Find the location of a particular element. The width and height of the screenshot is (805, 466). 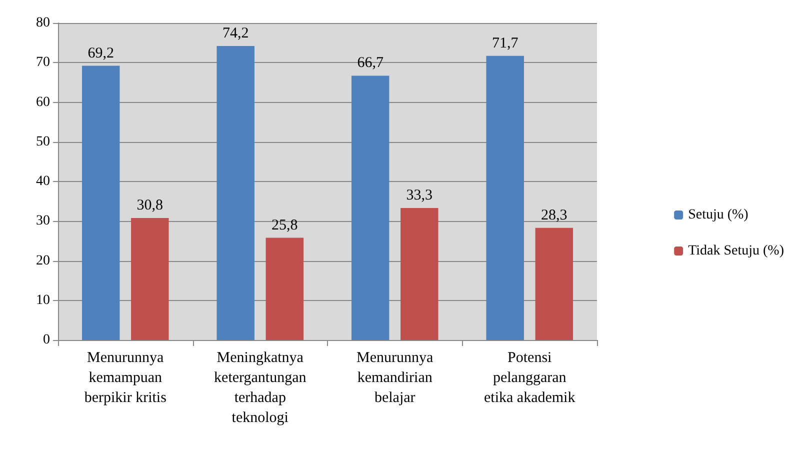

y-tick-label: 20 is located at coordinates (43, 260).